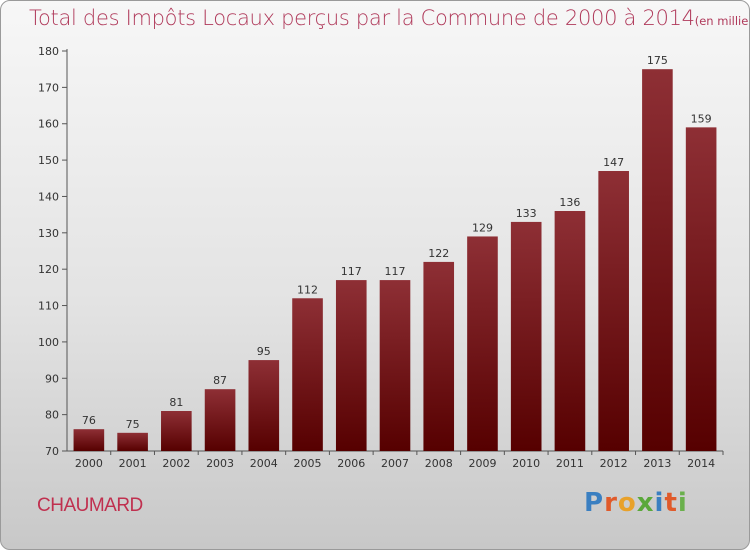 The width and height of the screenshot is (750, 550). Describe the element at coordinates (570, 463) in the screenshot. I see `x-tick-label: 2011` at that location.